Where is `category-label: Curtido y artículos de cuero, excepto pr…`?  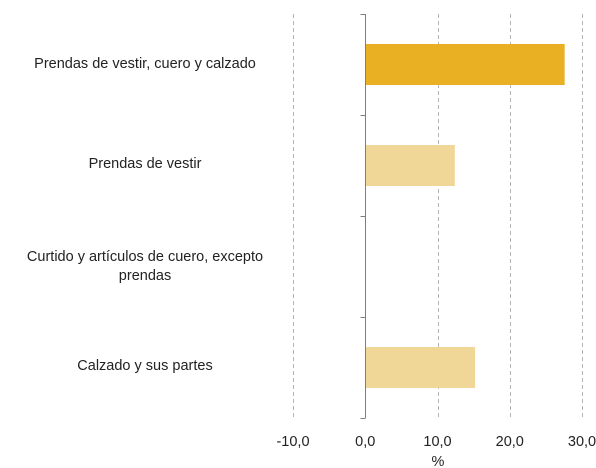 category-label: Curtido y artículos de cuero, excepto pr… is located at coordinates (145, 266).